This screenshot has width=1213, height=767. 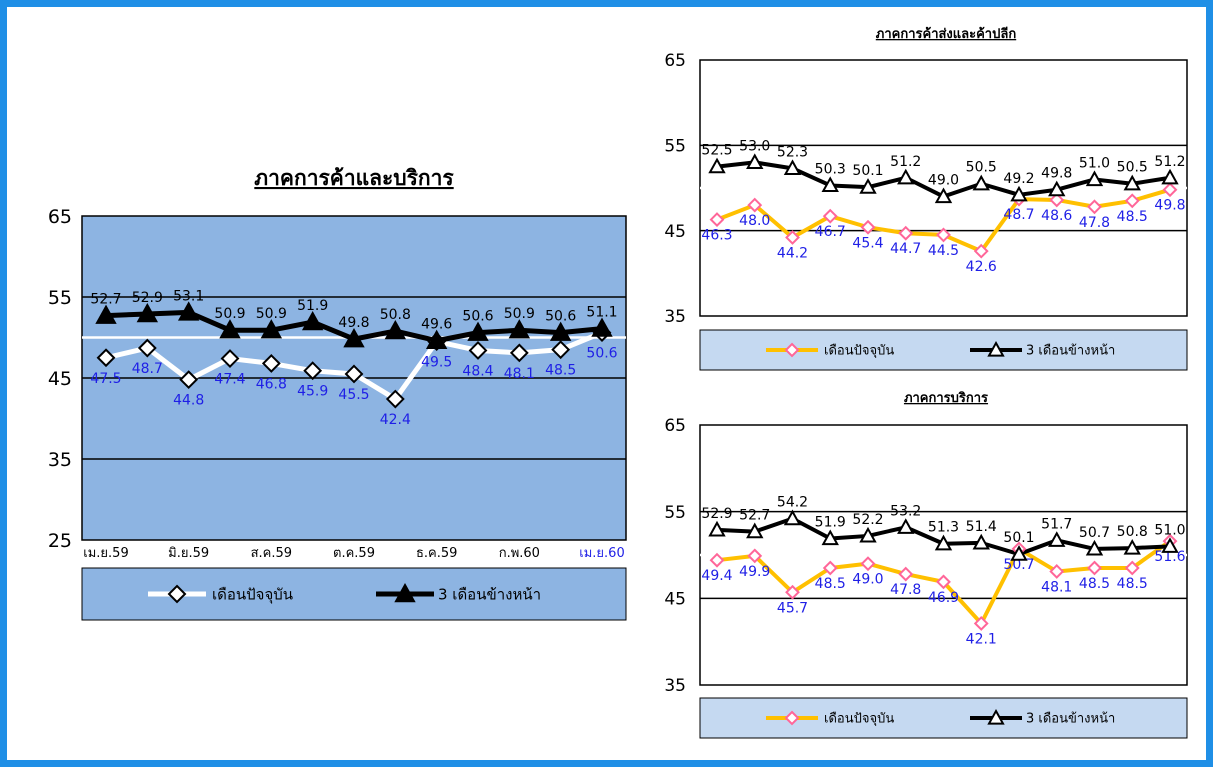 What do you see at coordinates (981, 267) in the screenshot?
I see `data-label-current: 42.6` at bounding box center [981, 267].